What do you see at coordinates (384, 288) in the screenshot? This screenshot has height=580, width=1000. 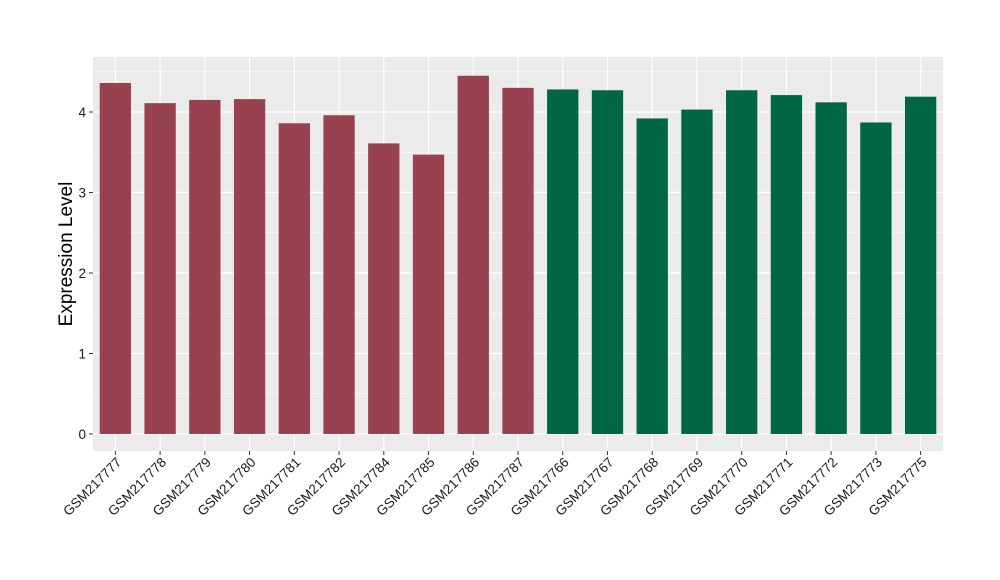 I see `bar-GSM217784` at bounding box center [384, 288].